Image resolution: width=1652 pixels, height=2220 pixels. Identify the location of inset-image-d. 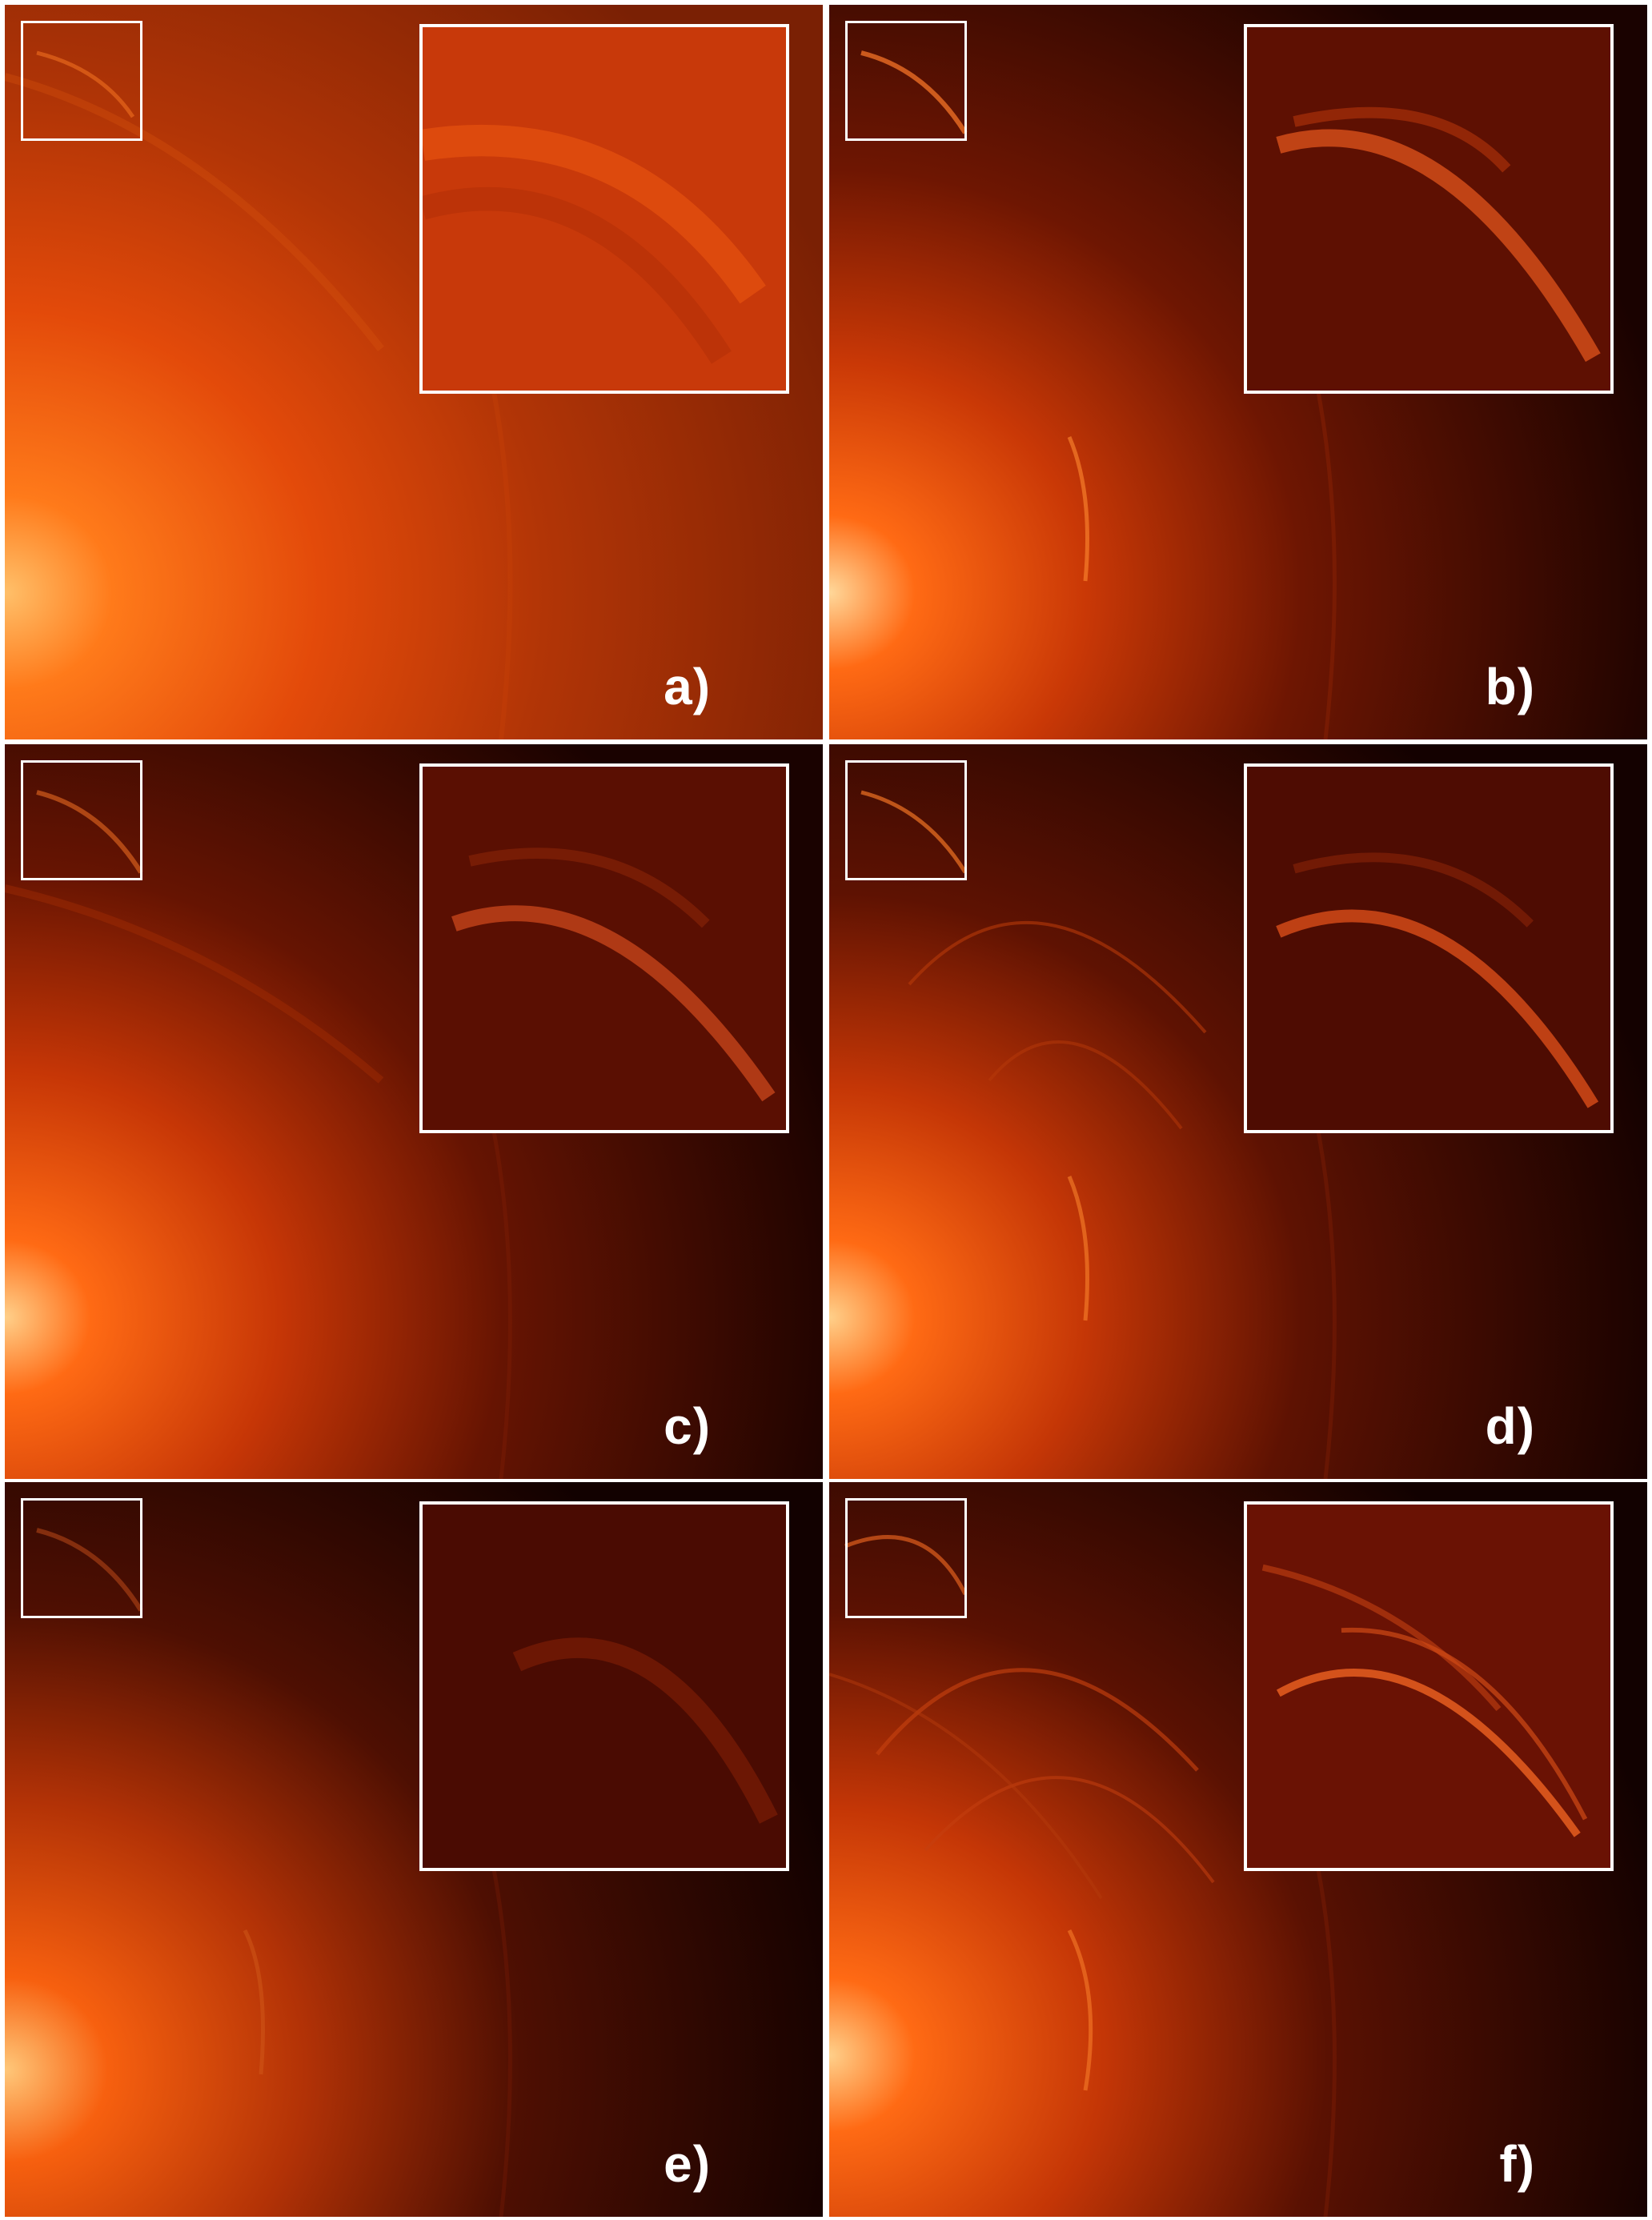
(1428, 948).